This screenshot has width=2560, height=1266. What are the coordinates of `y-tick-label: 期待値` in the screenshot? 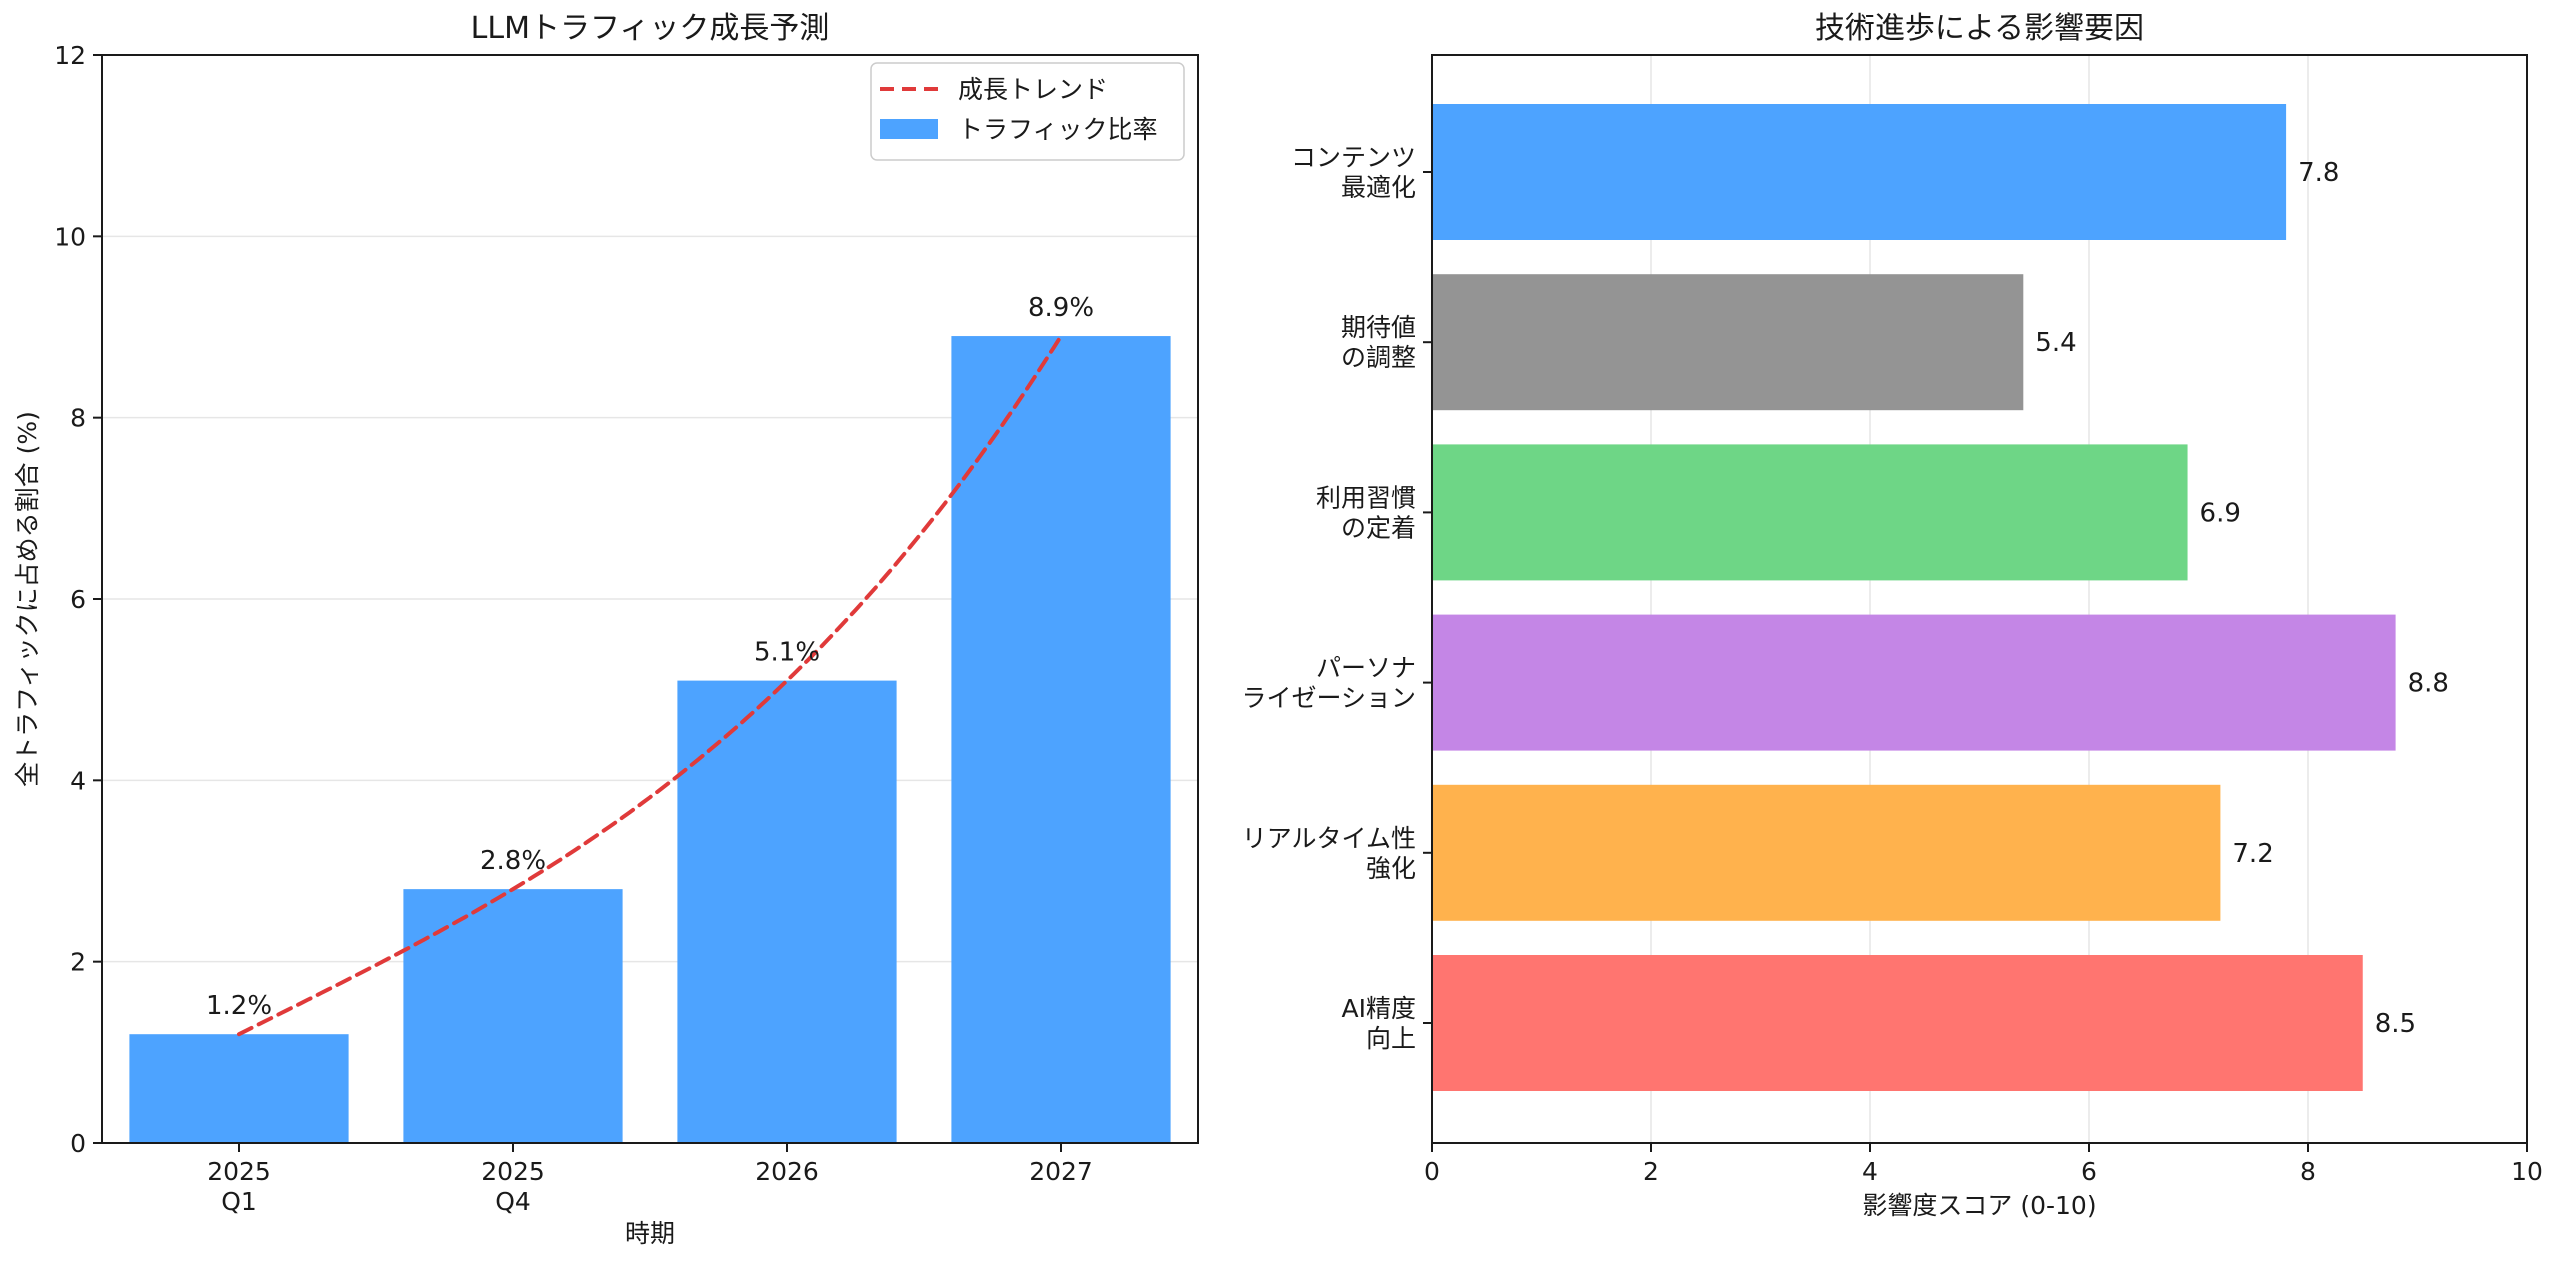 It's located at (1378, 327).